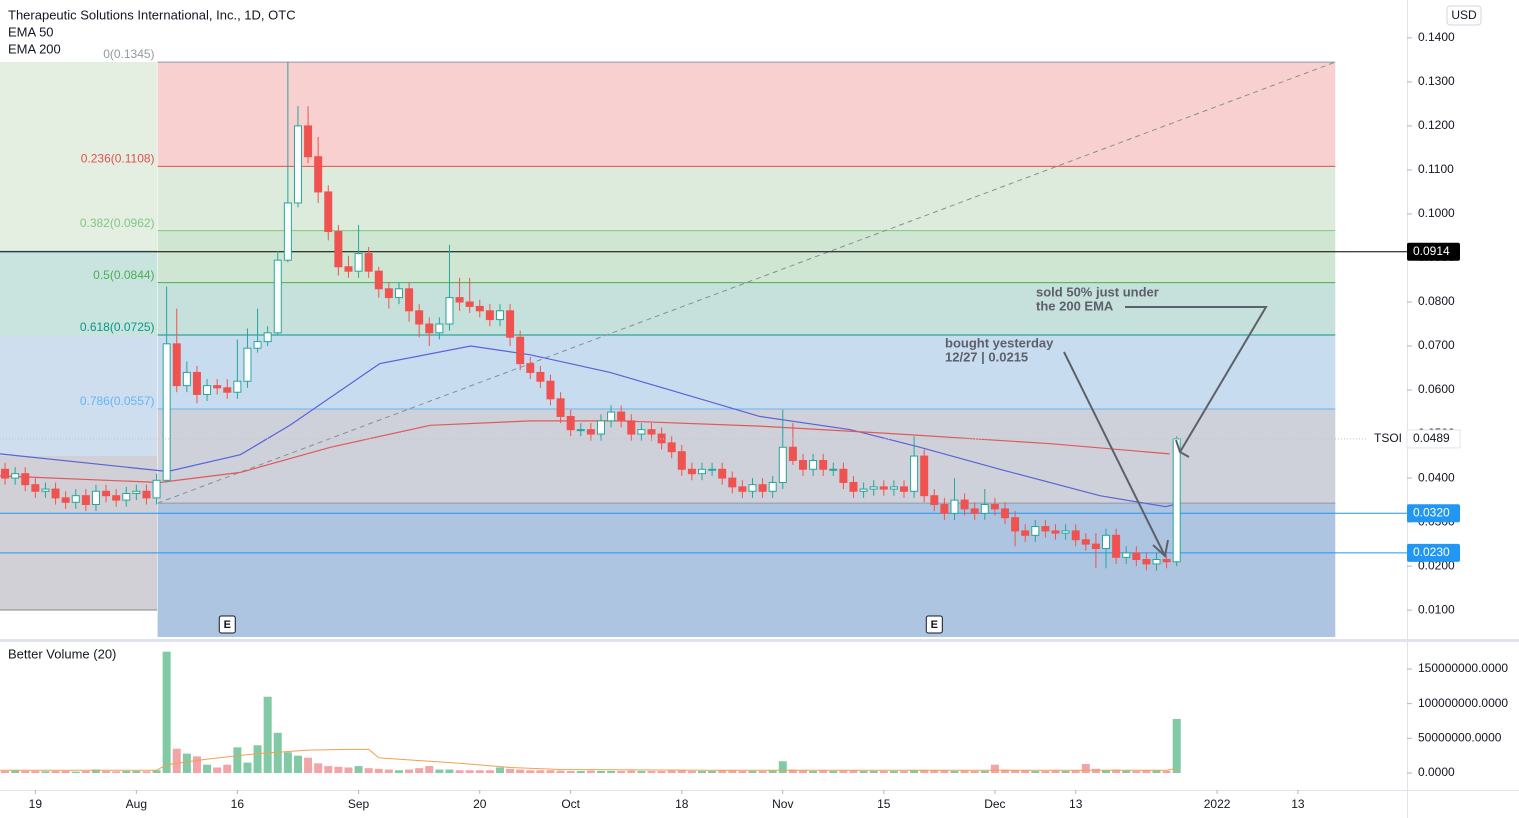 Image resolution: width=1519 pixels, height=818 pixels. Describe the element at coordinates (36, 804) in the screenshot. I see `x-tick-label: 19` at that location.